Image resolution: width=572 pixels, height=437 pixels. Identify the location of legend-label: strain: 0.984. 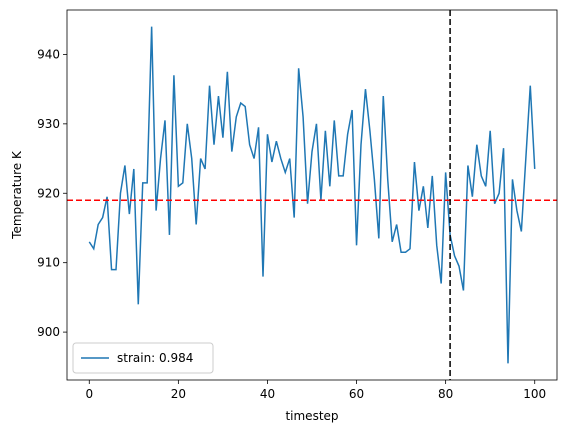
(155, 358).